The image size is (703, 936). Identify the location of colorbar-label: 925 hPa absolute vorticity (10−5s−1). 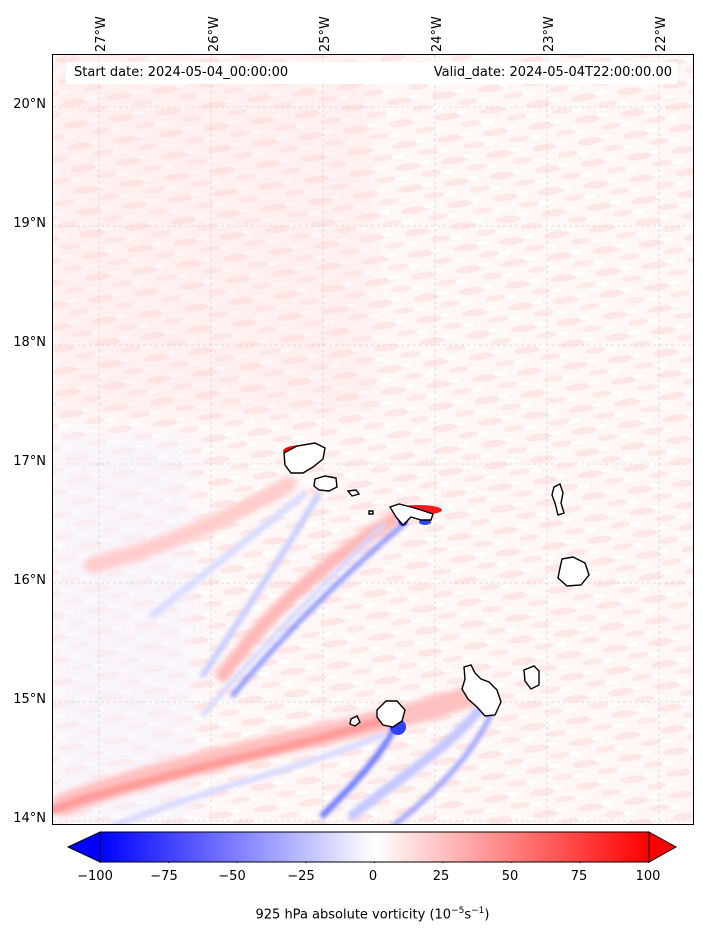
(372, 914).